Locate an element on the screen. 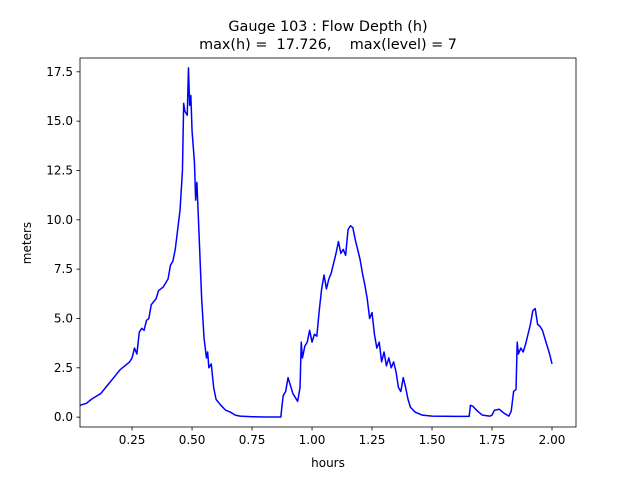 The height and width of the screenshot is (480, 640). y-tick-label: 7.5 is located at coordinates (63, 269).